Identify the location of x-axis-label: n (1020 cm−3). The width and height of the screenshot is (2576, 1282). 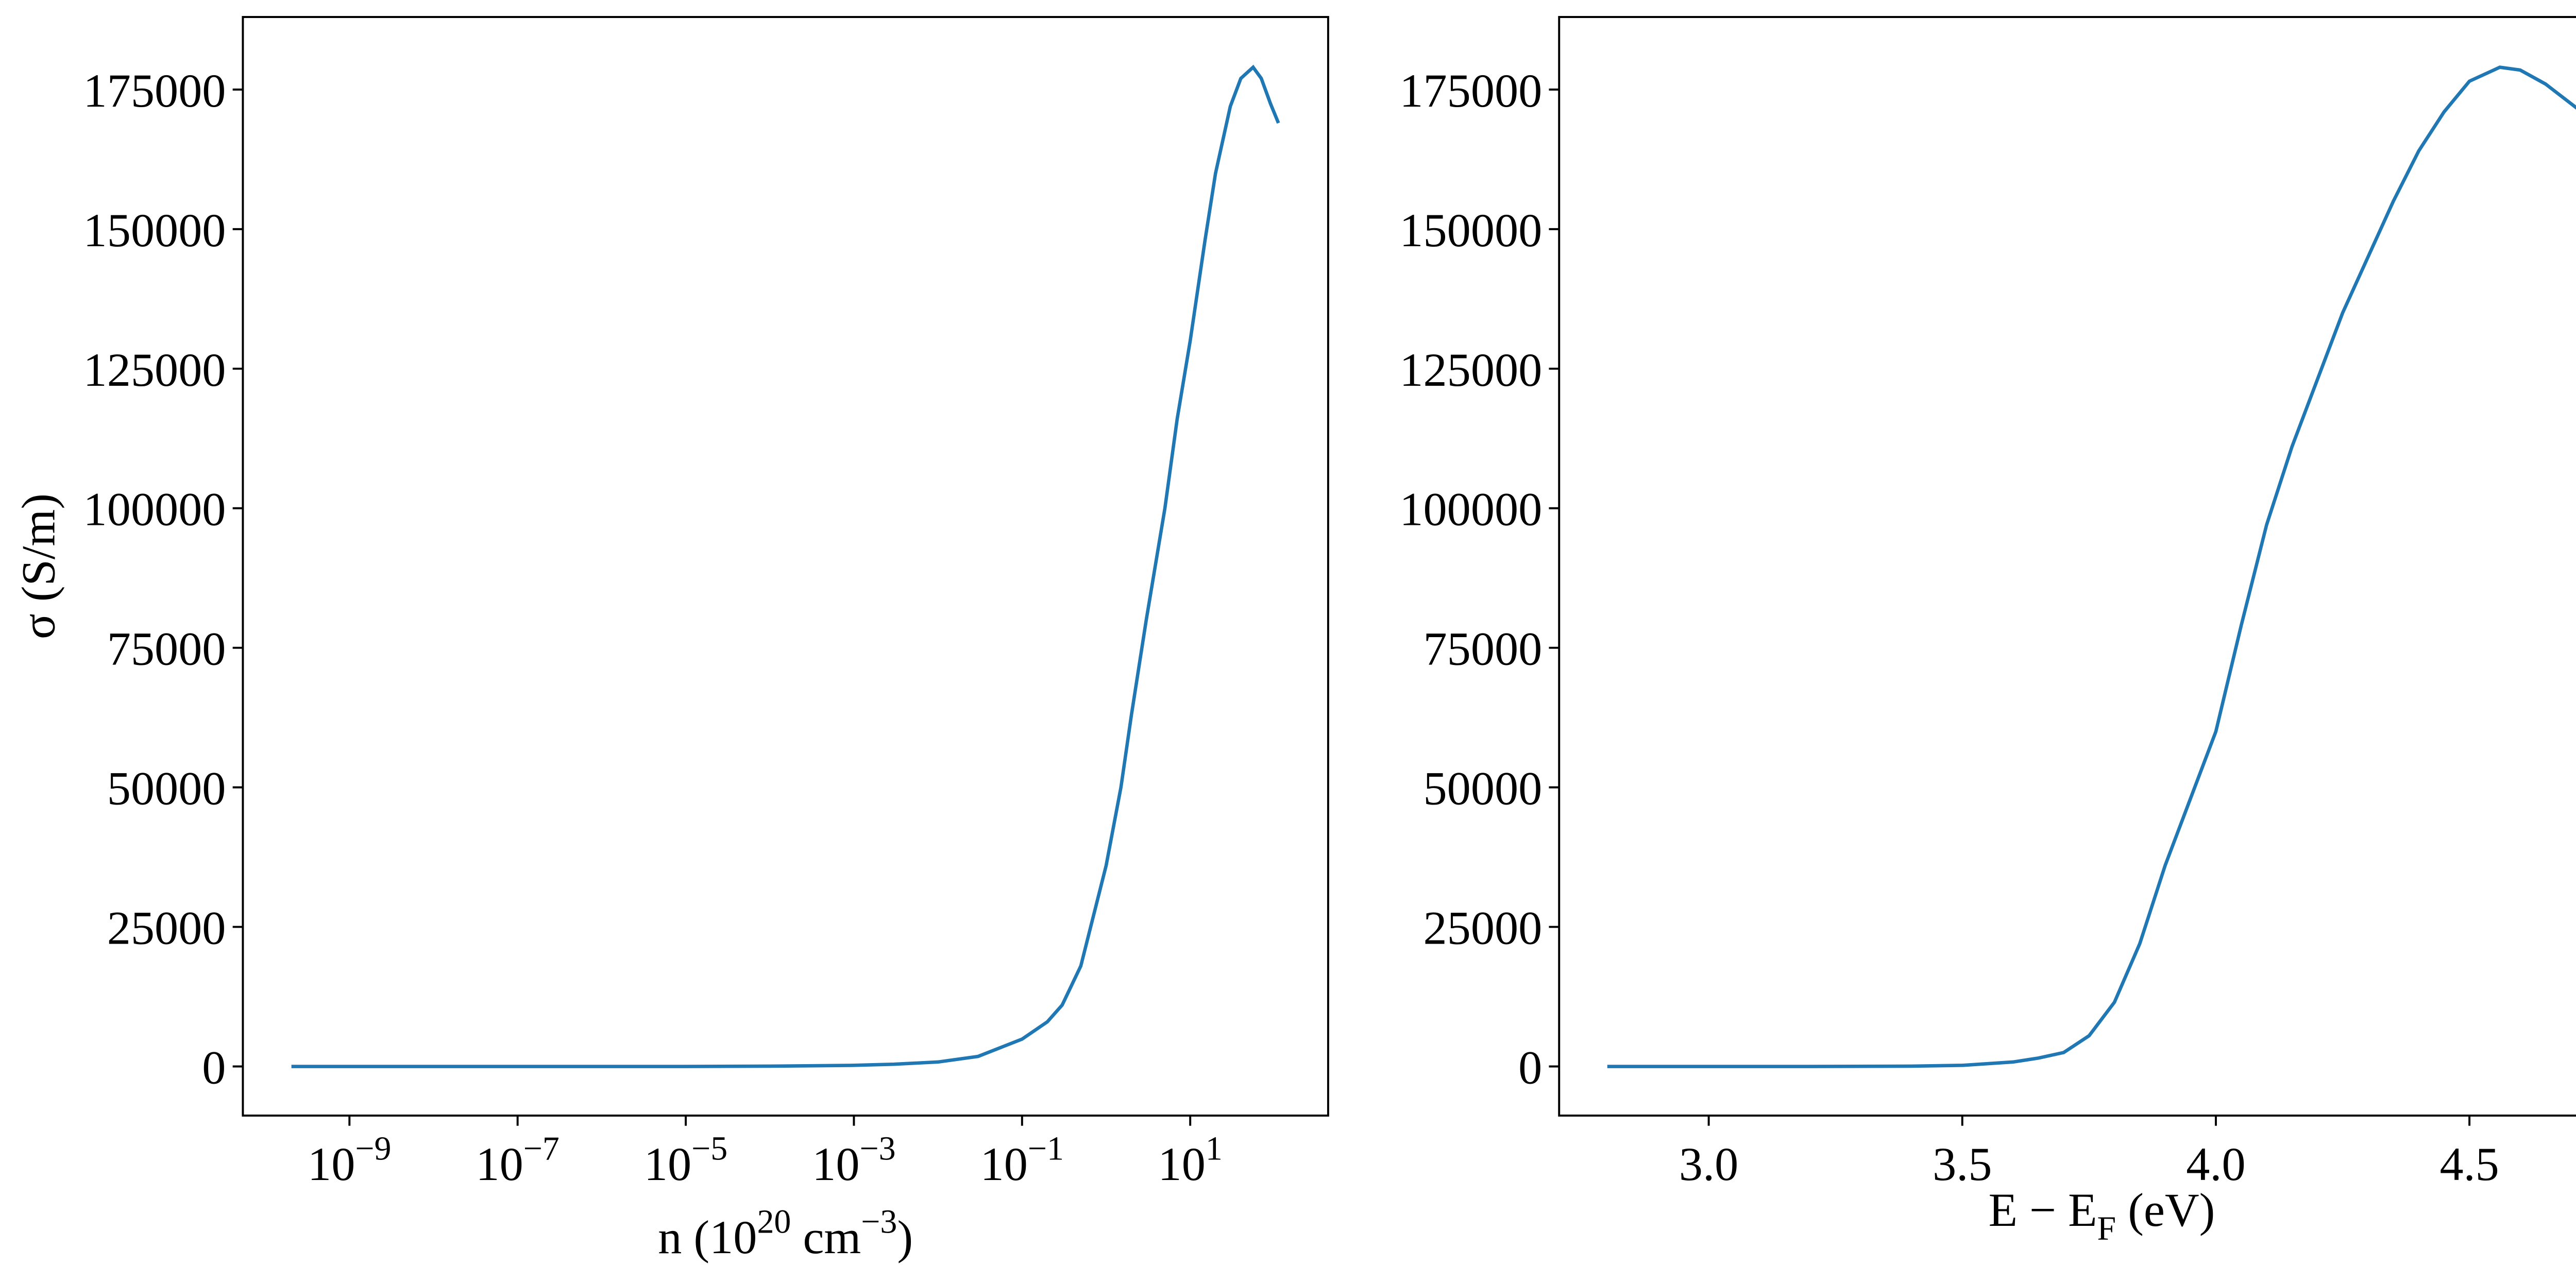
(785, 1233).